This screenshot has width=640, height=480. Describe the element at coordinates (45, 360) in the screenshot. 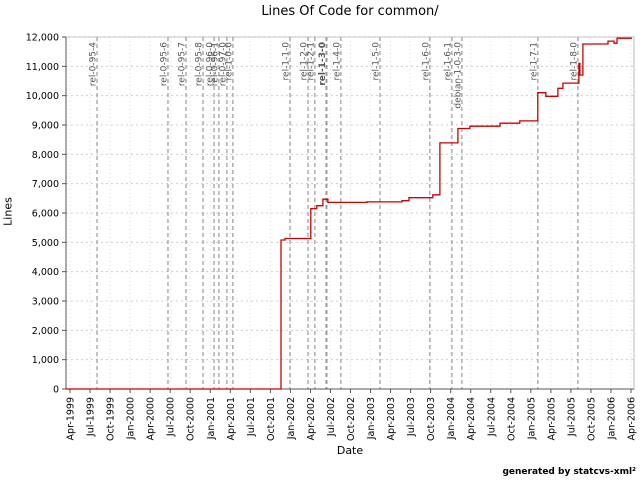

I see `y-tick-label: 1,000` at that location.